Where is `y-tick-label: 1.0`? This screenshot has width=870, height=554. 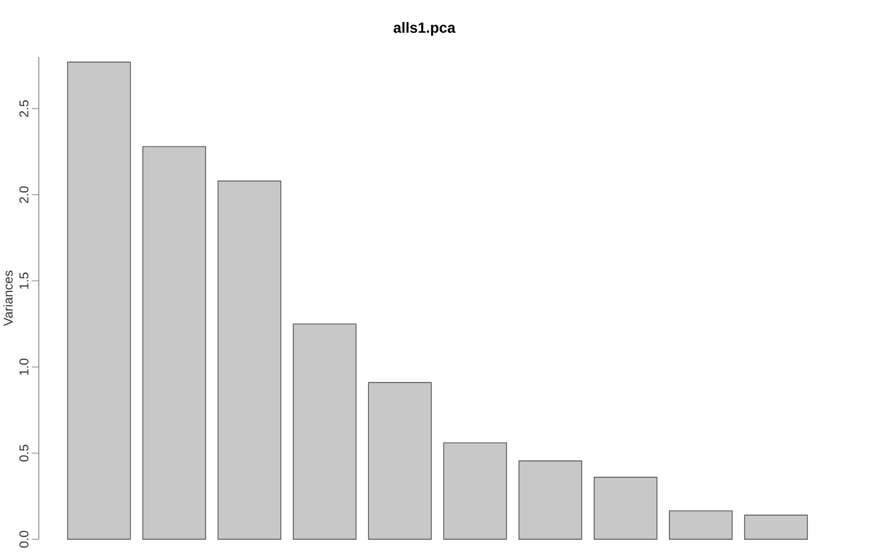
y-tick-label: 1.0 is located at coordinates (23, 366).